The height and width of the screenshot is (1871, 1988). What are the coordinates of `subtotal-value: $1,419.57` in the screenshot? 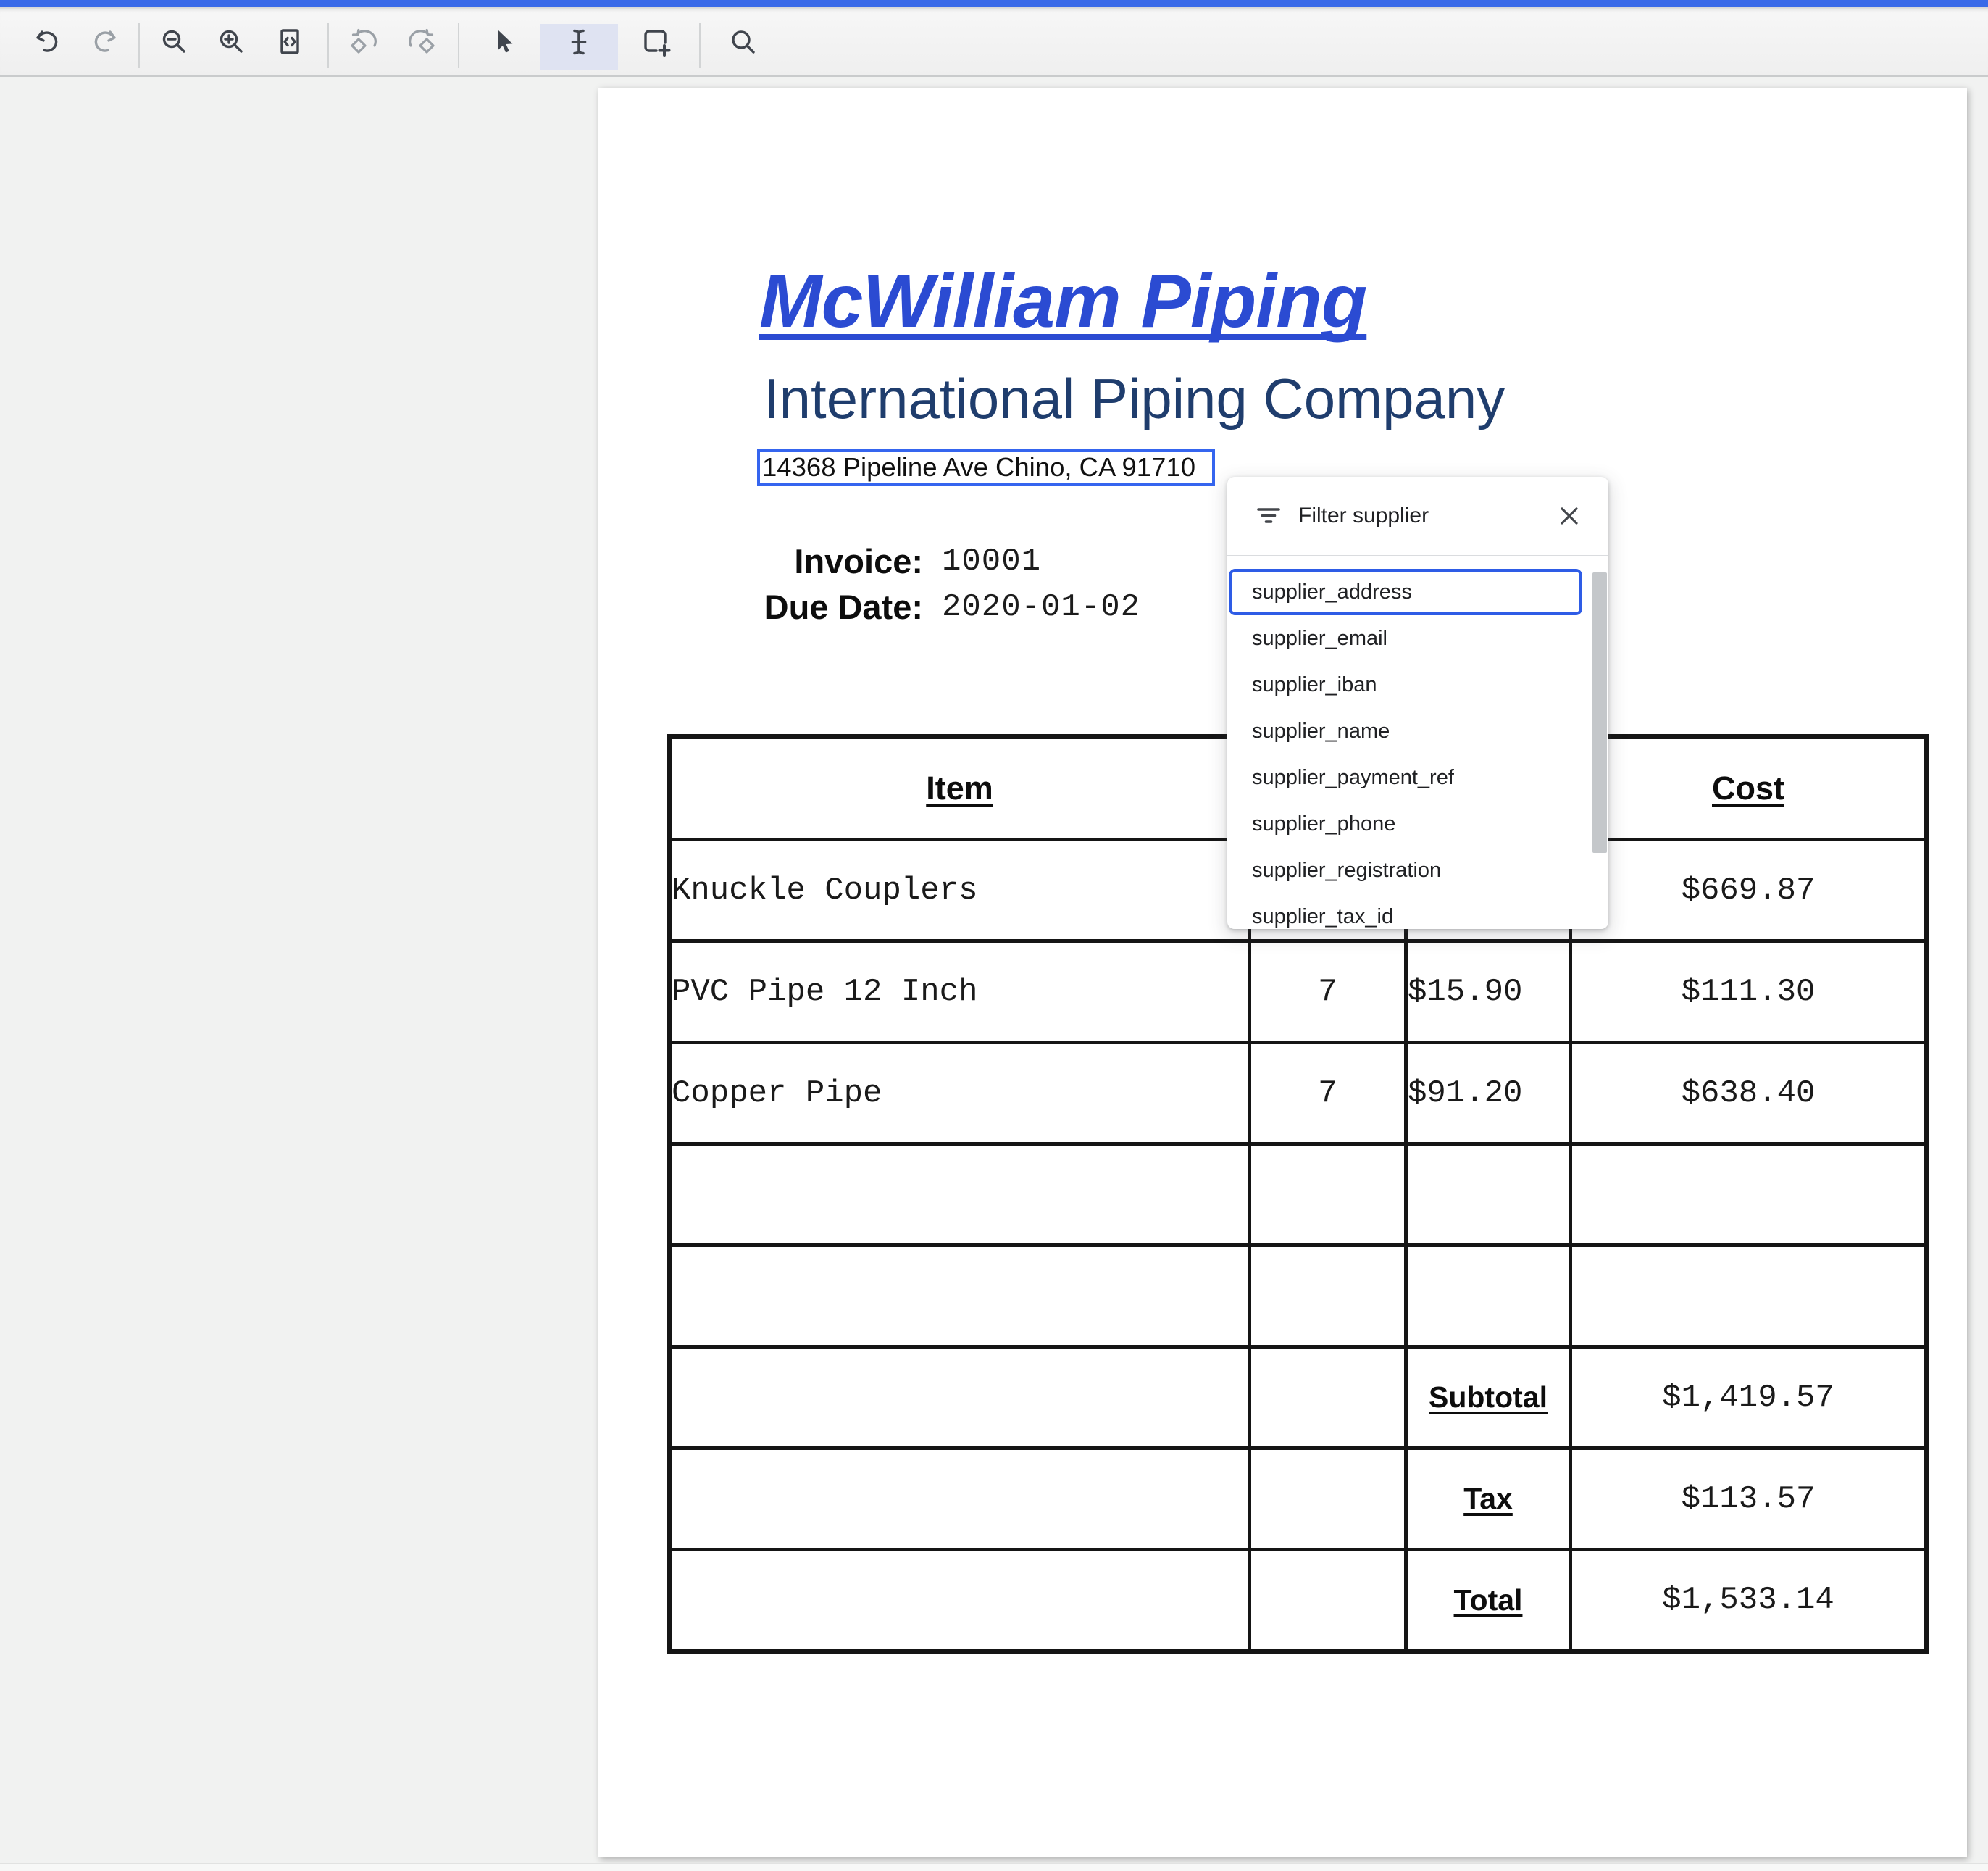 It's located at (1749, 1397).